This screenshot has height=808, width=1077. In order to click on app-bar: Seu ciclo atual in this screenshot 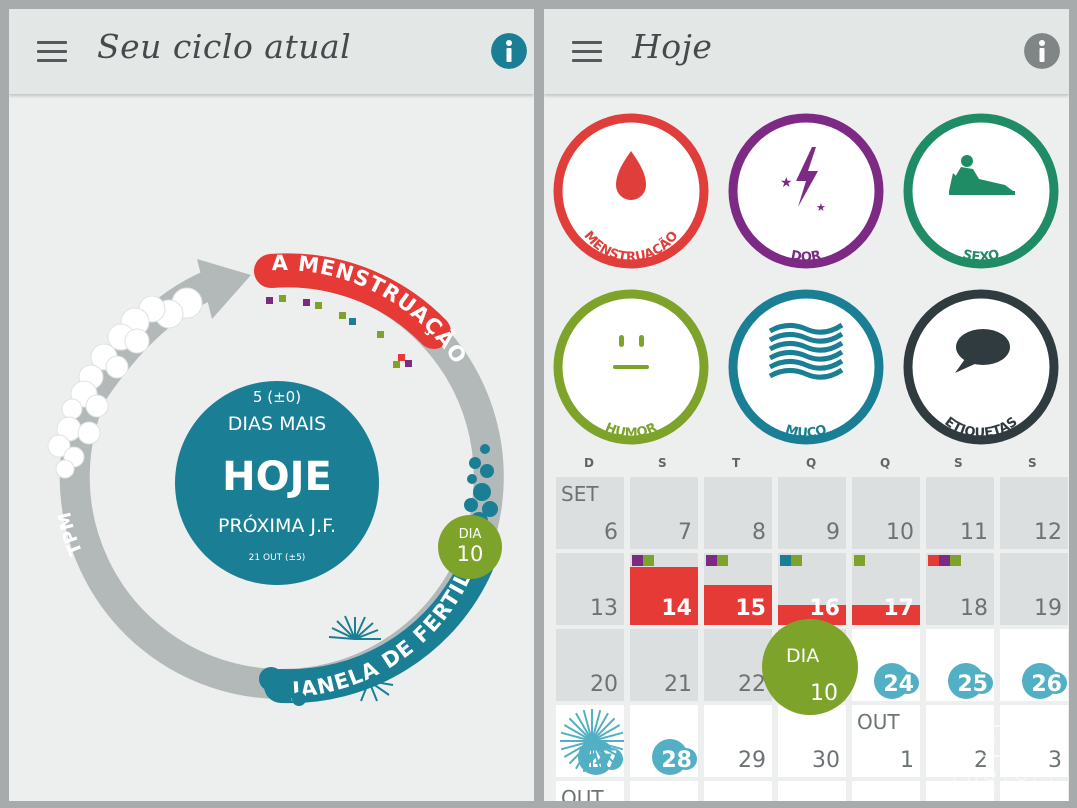, I will do `click(271, 51)`.